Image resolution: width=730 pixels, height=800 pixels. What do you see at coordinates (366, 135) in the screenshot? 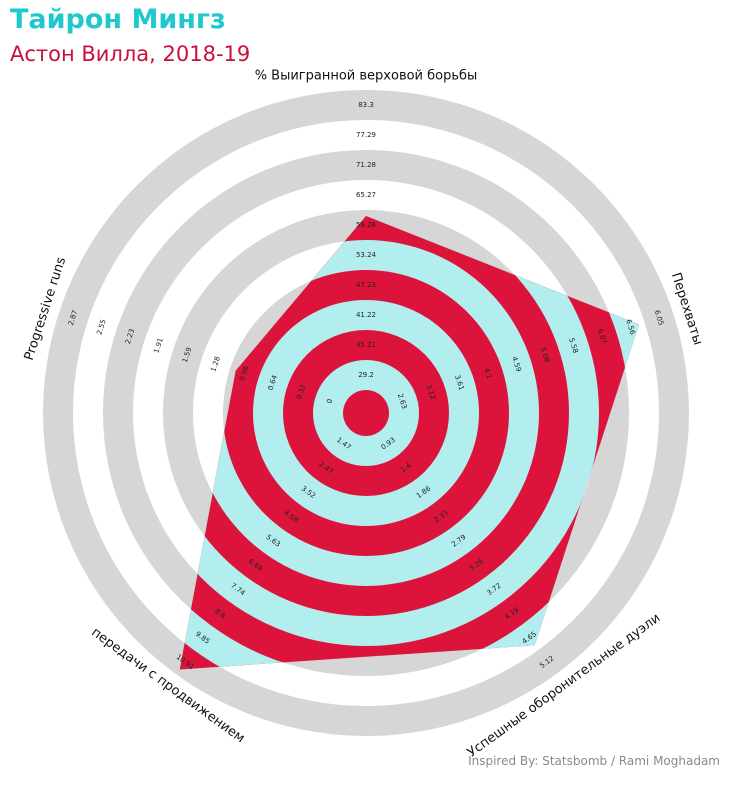
I see `tick-label: 77.29` at bounding box center [366, 135].